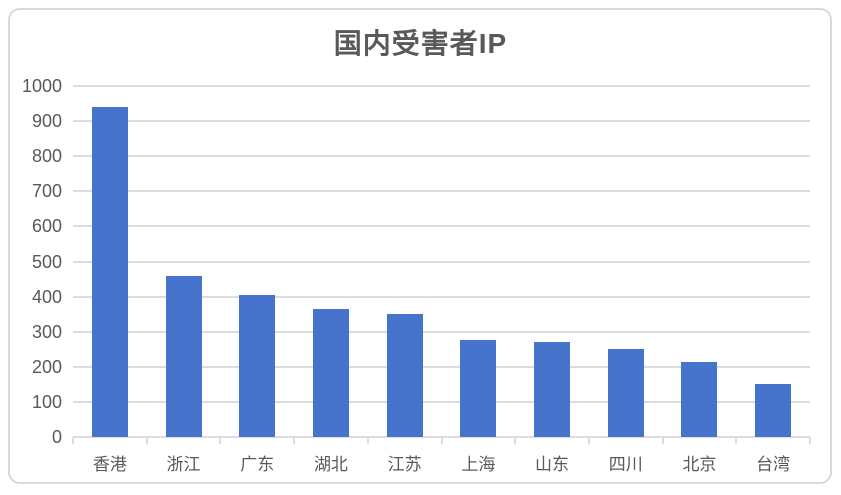  I want to click on y-axis-tick-label: 200, so click(46, 366).